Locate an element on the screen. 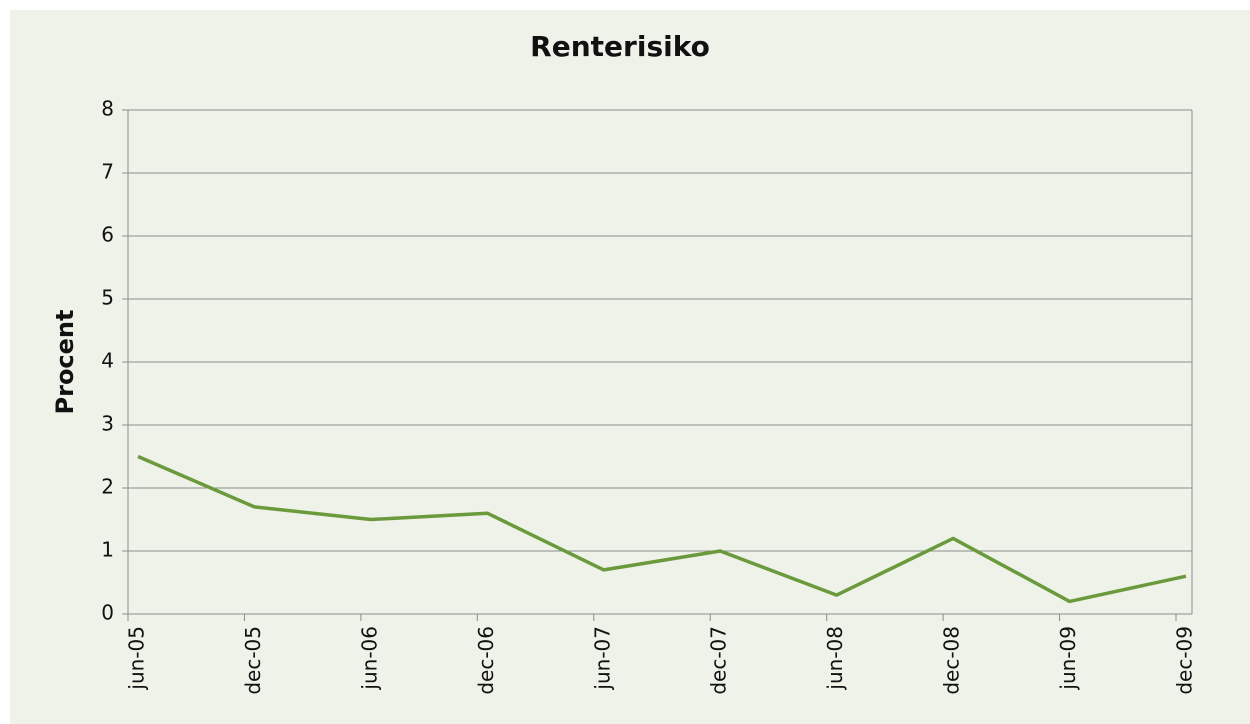  x-tick-label: jun-05 is located at coordinates (137, 658).